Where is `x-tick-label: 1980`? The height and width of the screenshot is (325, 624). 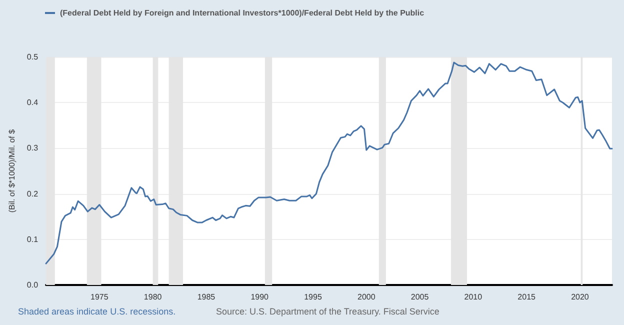 x-tick-label: 1980 is located at coordinates (153, 297).